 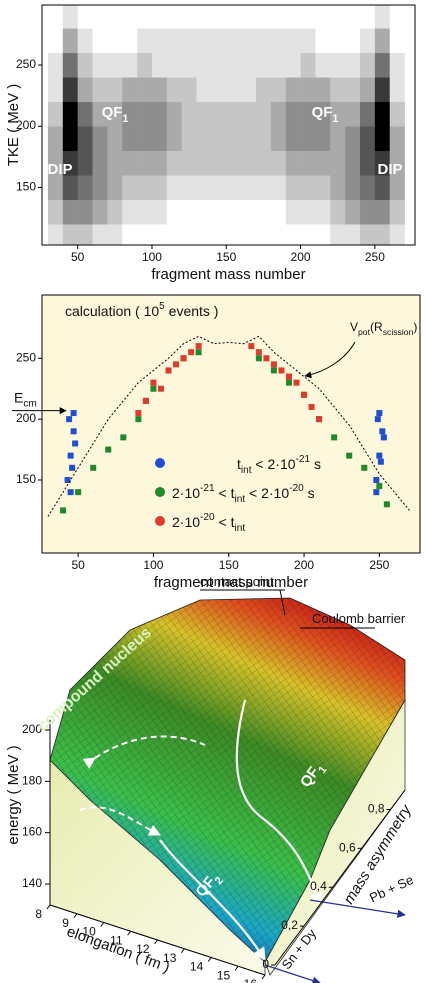 I want to click on x-tick-label: 15, so click(x=224, y=975).